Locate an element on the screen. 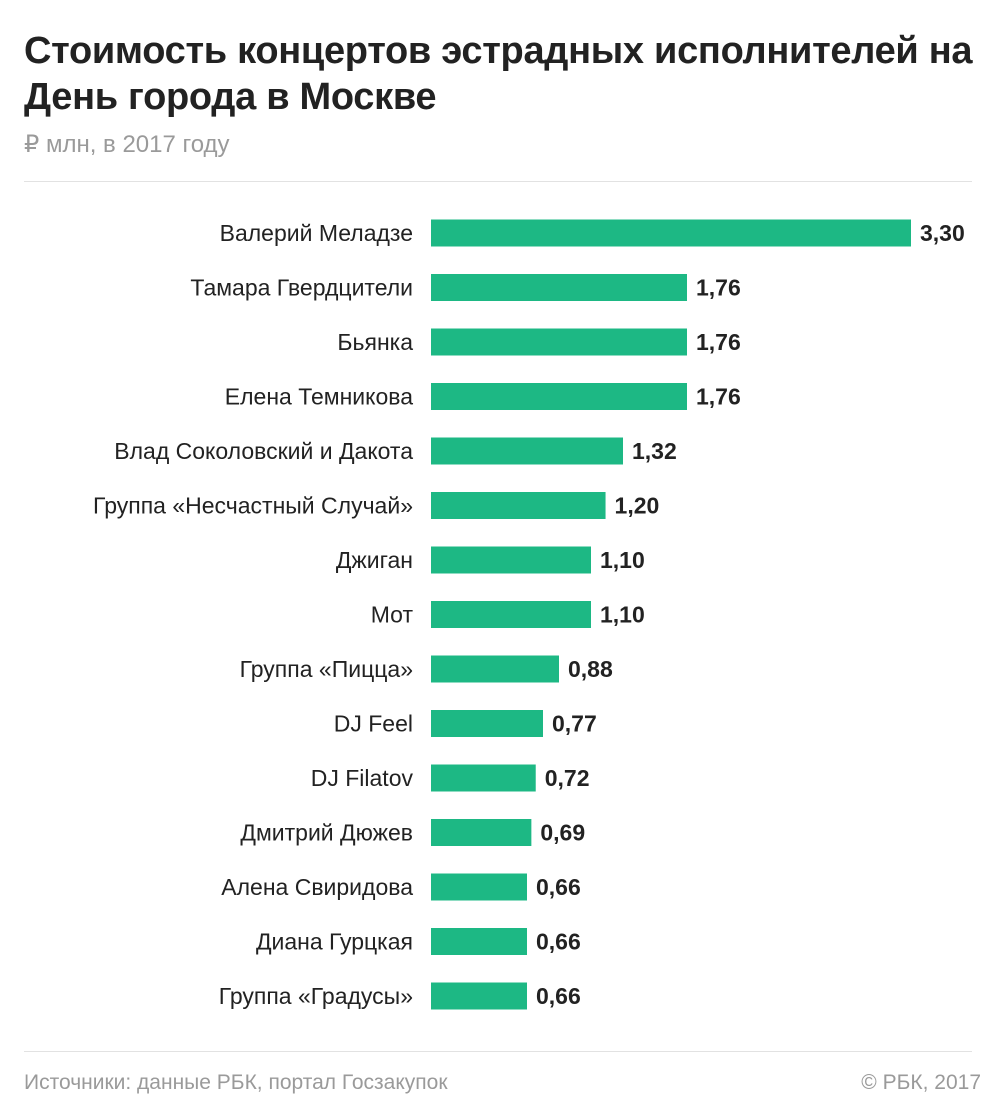  value-label: 0,72 is located at coordinates (567, 778).